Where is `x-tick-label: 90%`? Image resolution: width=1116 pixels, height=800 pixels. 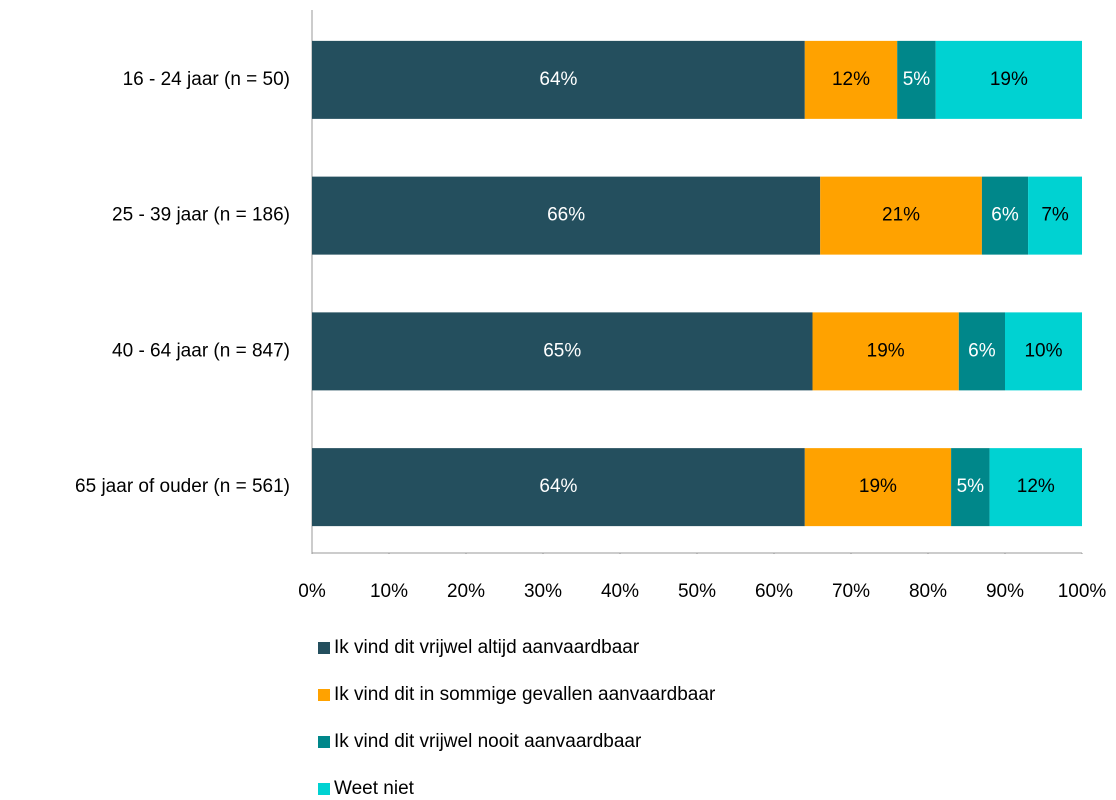
x-tick-label: 90% is located at coordinates (1005, 591).